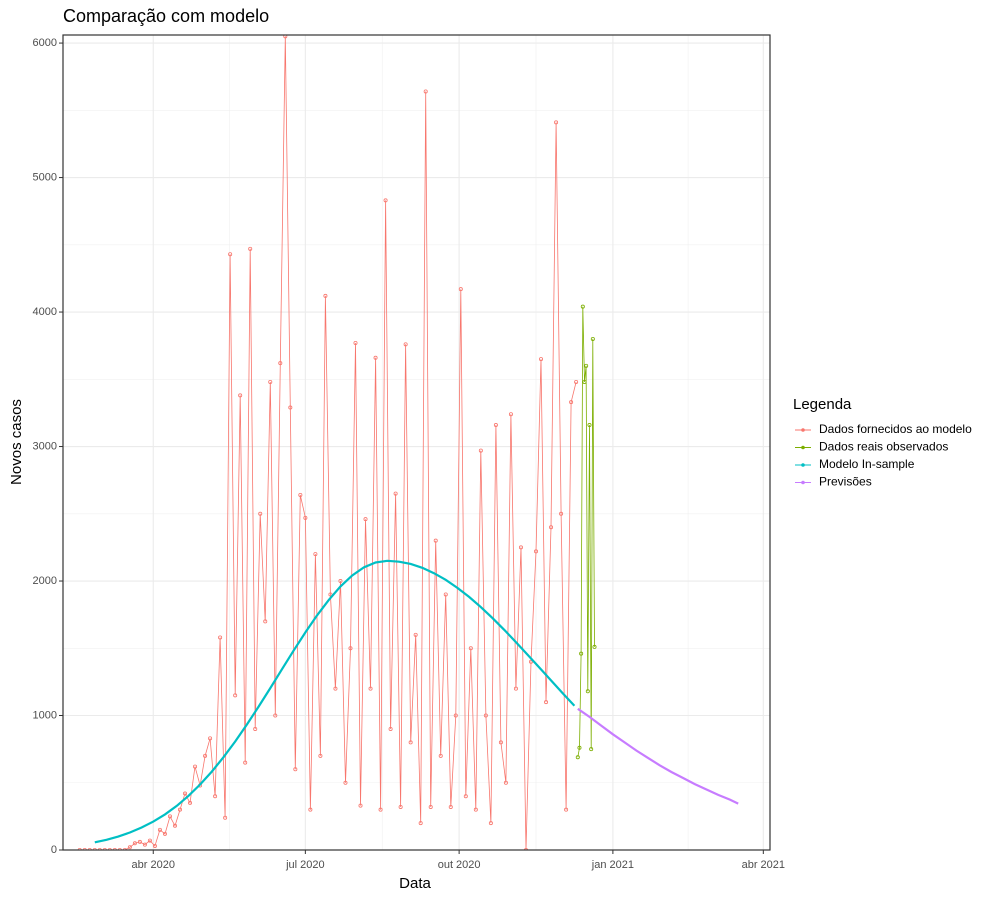 The image size is (1000, 900). What do you see at coordinates (845, 482) in the screenshot?
I see `legend-label: Previsões` at bounding box center [845, 482].